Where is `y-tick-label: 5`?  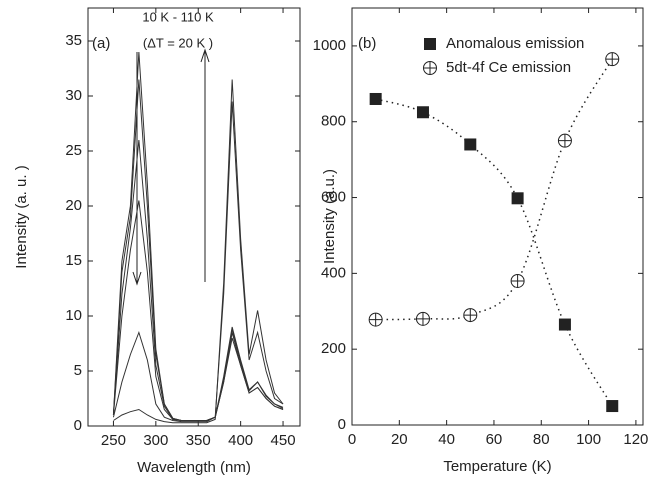 y-tick-label: 5 is located at coordinates (78, 370).